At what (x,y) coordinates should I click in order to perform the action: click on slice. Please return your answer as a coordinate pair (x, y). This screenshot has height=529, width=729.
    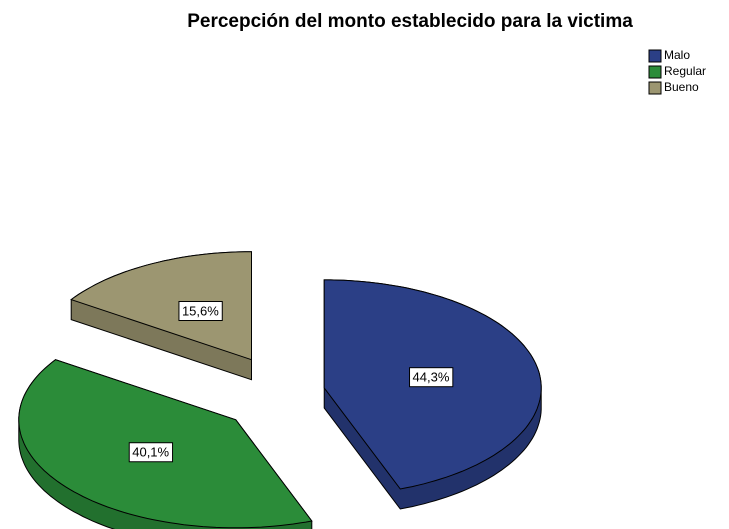
    Looking at the image, I should click on (161, 306).